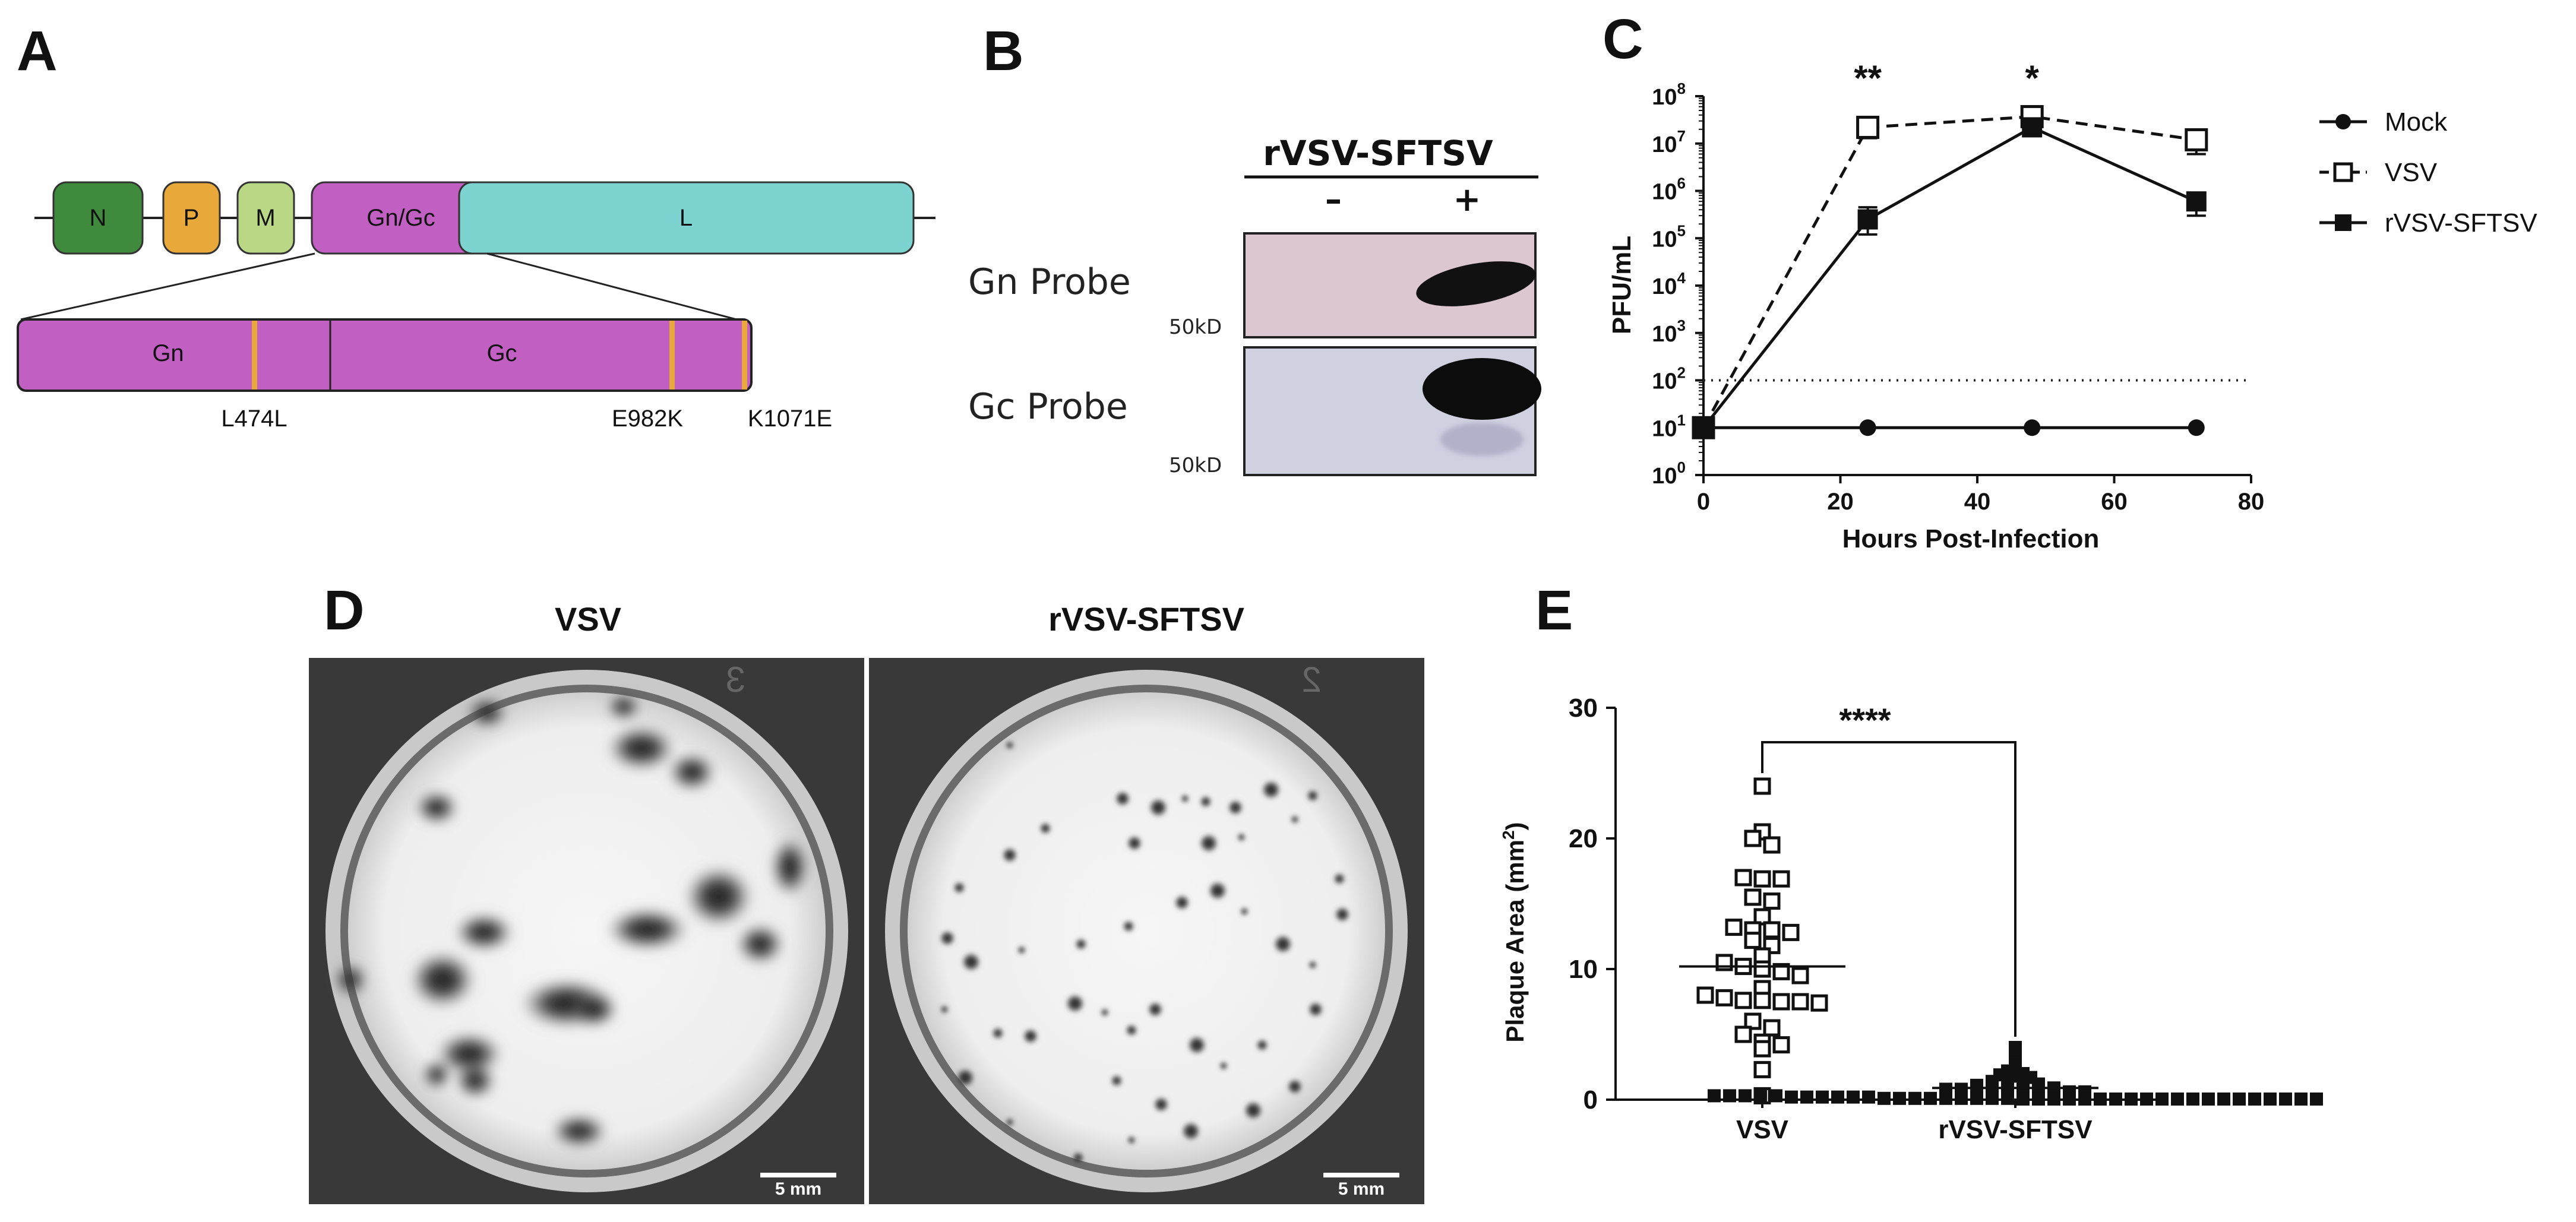 Image resolution: width=2576 pixels, height=1222 pixels. Describe the element at coordinates (1621, 285) in the screenshot. I see `chart-c-ylabel: PFU/mL` at that location.